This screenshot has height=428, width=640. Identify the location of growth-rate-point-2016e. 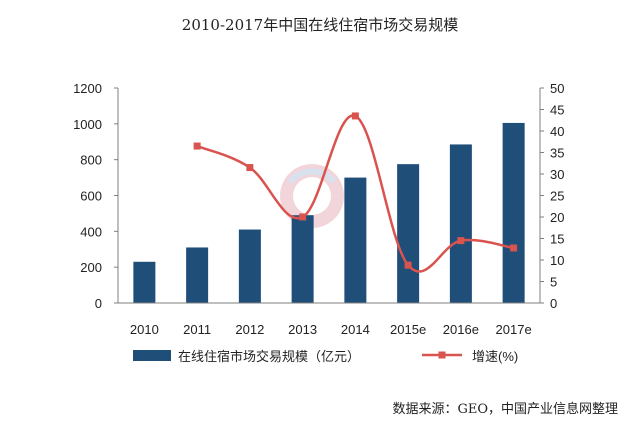
(461, 241).